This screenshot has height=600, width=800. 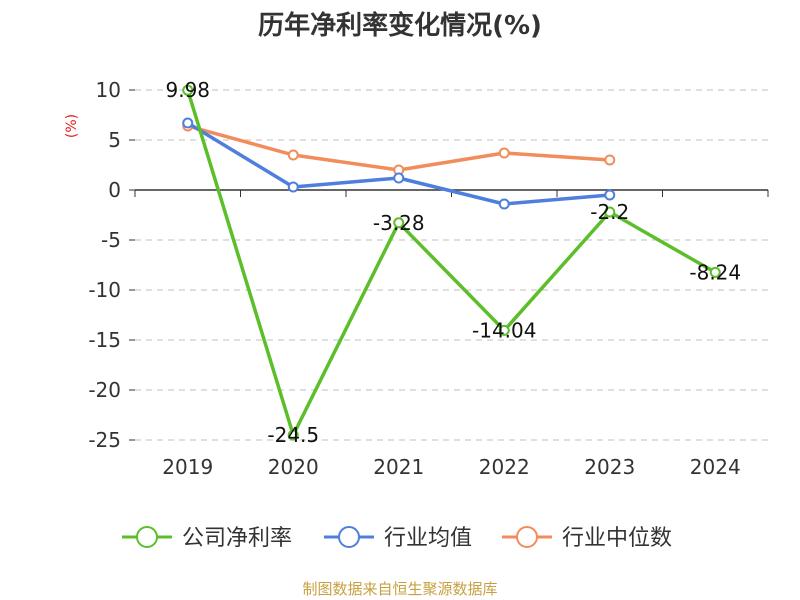 What do you see at coordinates (617, 538) in the screenshot?
I see `legend-label: 行业中位数` at bounding box center [617, 538].